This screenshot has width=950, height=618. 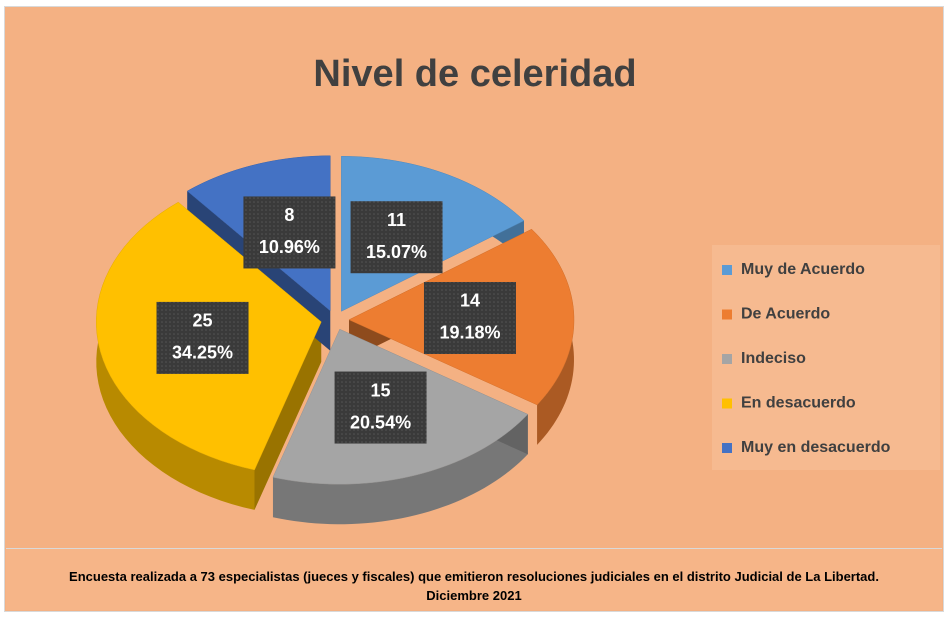 I want to click on data-label-value: 25, so click(x=203, y=321).